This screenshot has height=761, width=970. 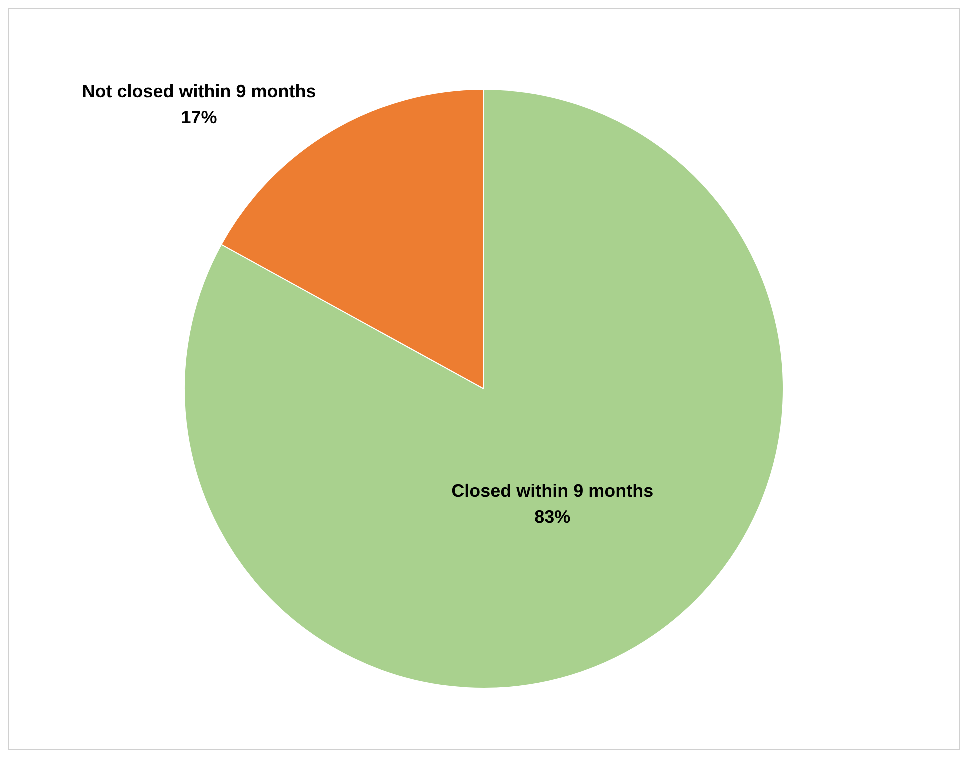 What do you see at coordinates (552, 516) in the screenshot?
I see `data-label: 83%` at bounding box center [552, 516].